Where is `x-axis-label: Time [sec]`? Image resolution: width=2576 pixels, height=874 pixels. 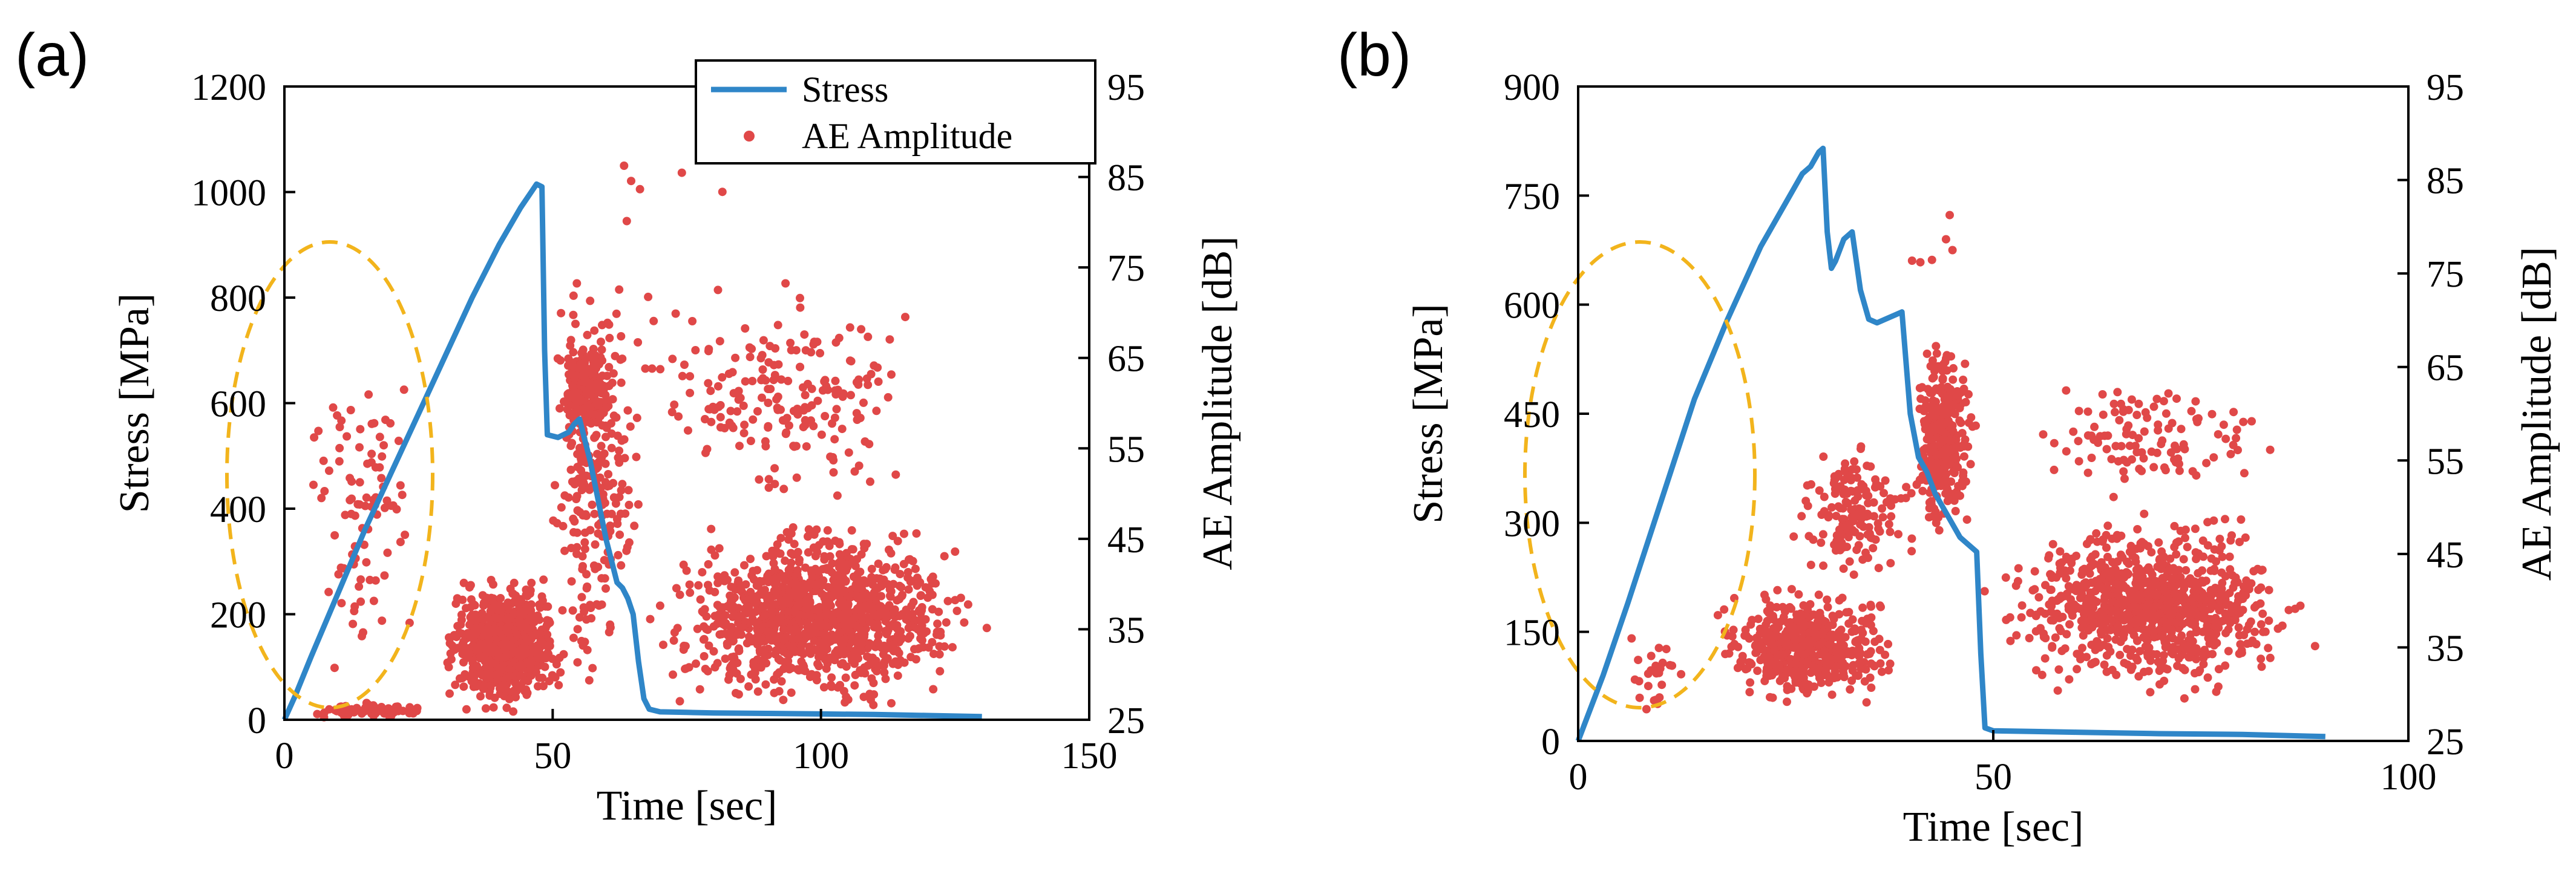 x-axis-label: Time [sec] is located at coordinates (1993, 827).